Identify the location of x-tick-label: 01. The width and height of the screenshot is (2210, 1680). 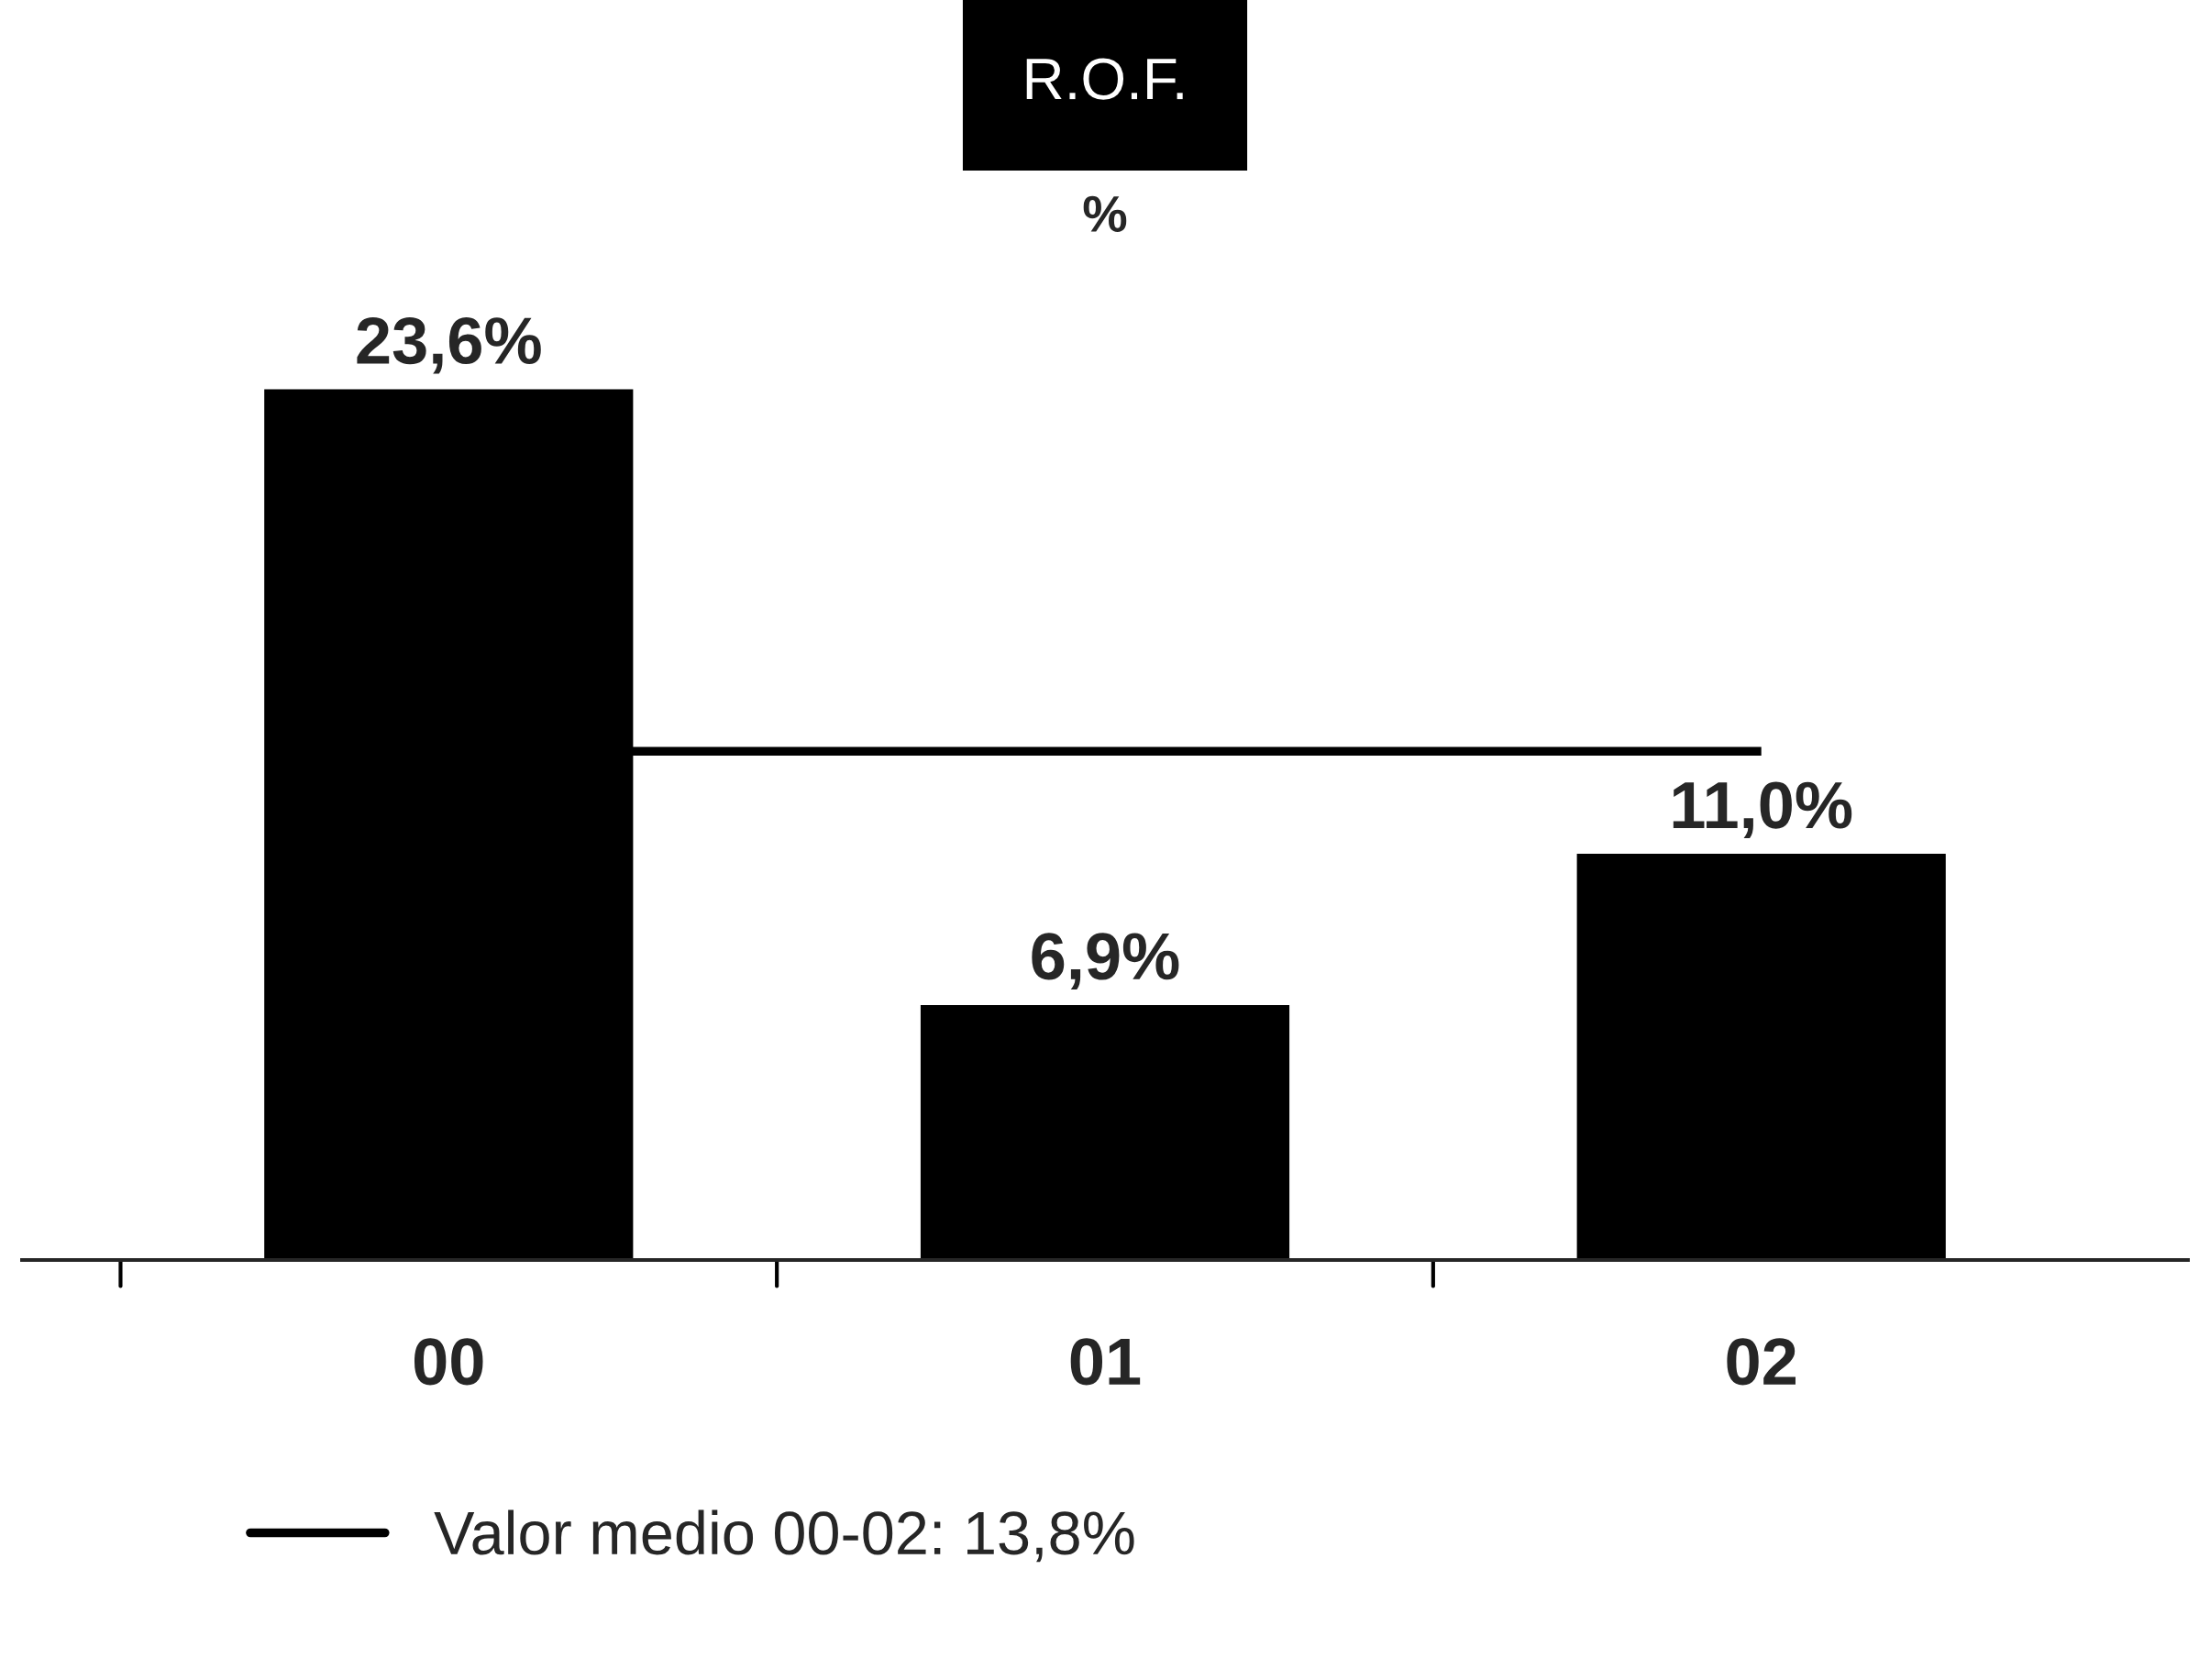
(1105, 1362).